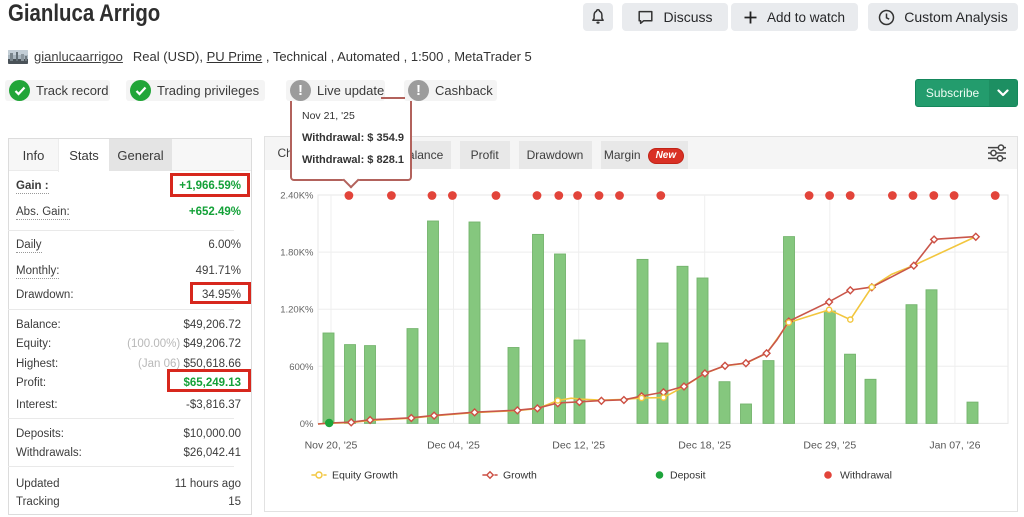  I want to click on svg-text: Dec 18, '25, so click(704, 446).